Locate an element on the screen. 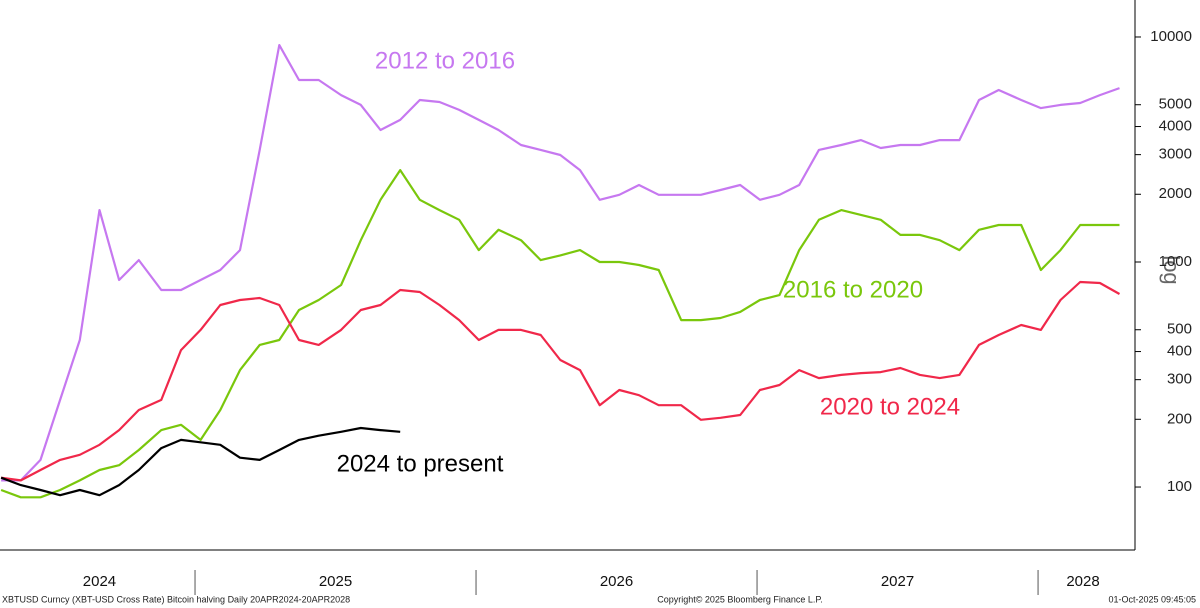 The image size is (1200, 608). x-tick-label: 2027 is located at coordinates (897, 581).